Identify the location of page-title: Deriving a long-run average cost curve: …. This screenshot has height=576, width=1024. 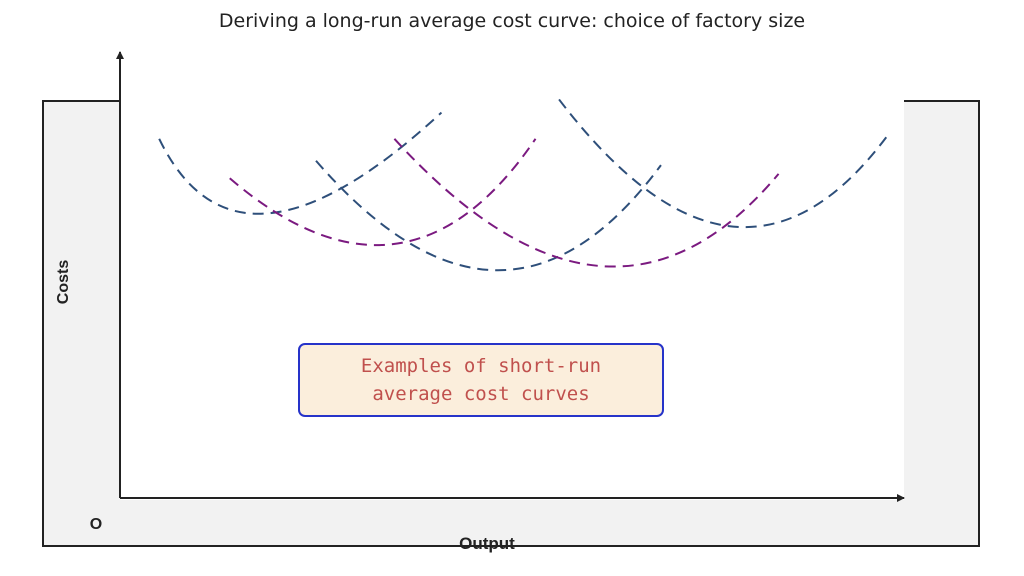
(512, 21).